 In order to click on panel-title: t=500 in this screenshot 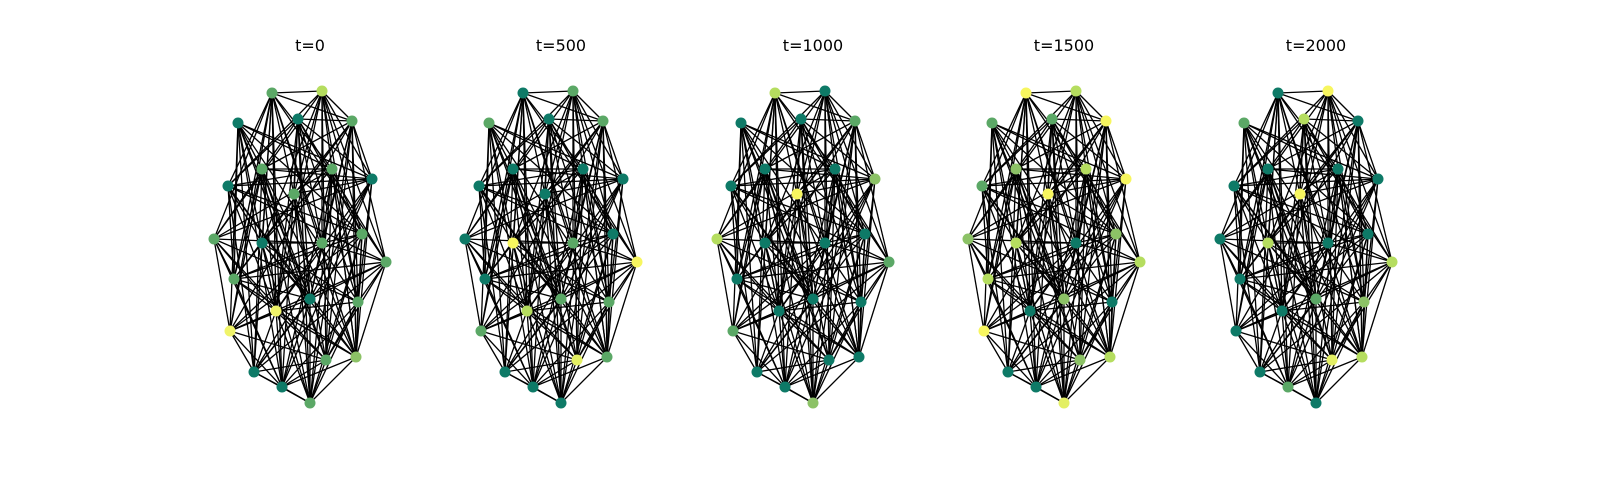, I will do `click(561, 45)`.